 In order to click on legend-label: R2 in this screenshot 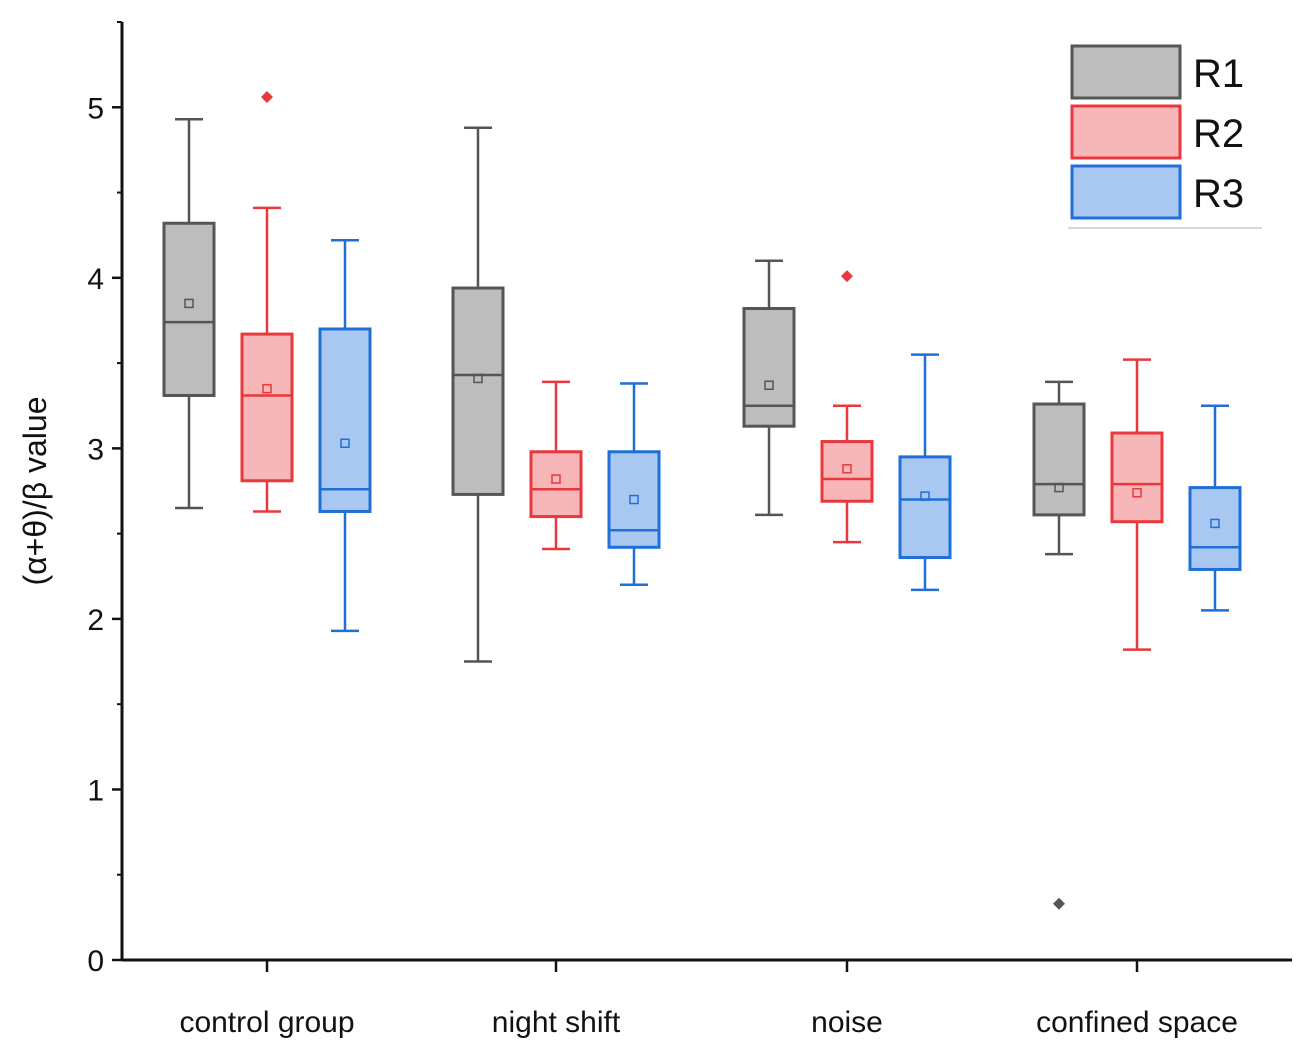, I will do `click(1218, 134)`.